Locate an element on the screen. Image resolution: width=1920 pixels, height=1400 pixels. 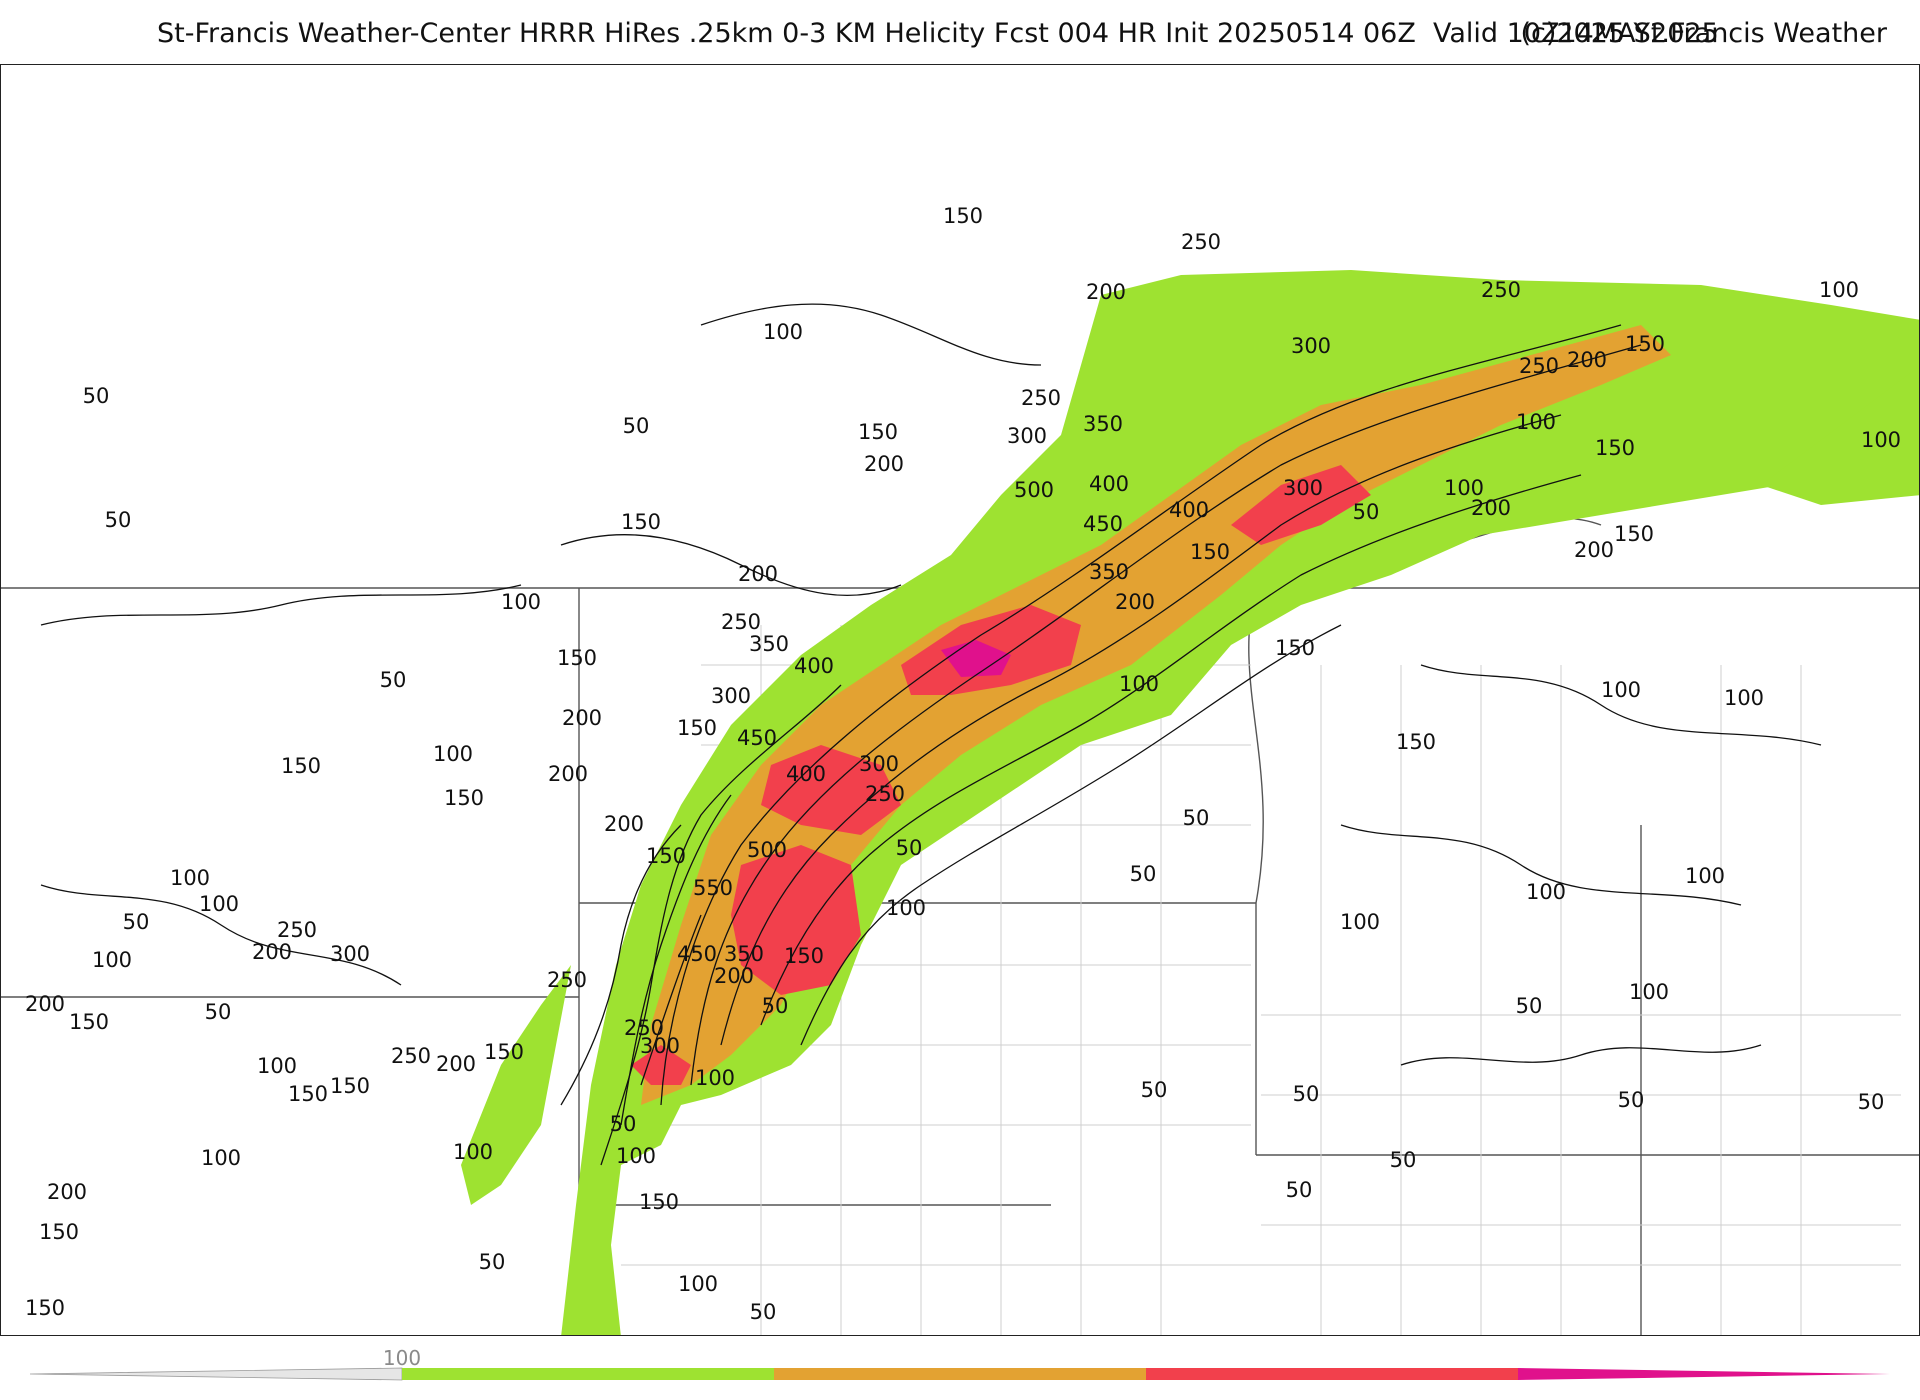
band-300-400-e is located at coordinates (661, 1065).